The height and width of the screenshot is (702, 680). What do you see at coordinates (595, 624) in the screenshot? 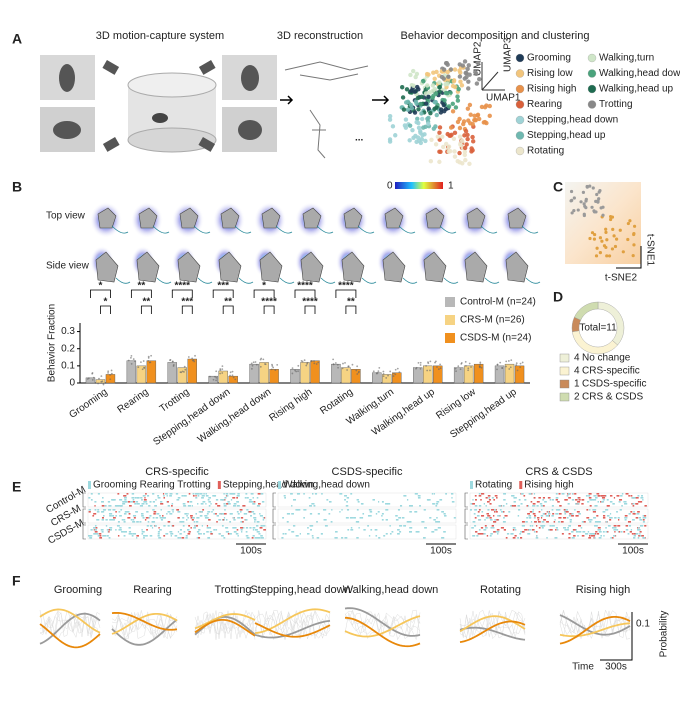
I see `raw-trace` at bounding box center [595, 624].